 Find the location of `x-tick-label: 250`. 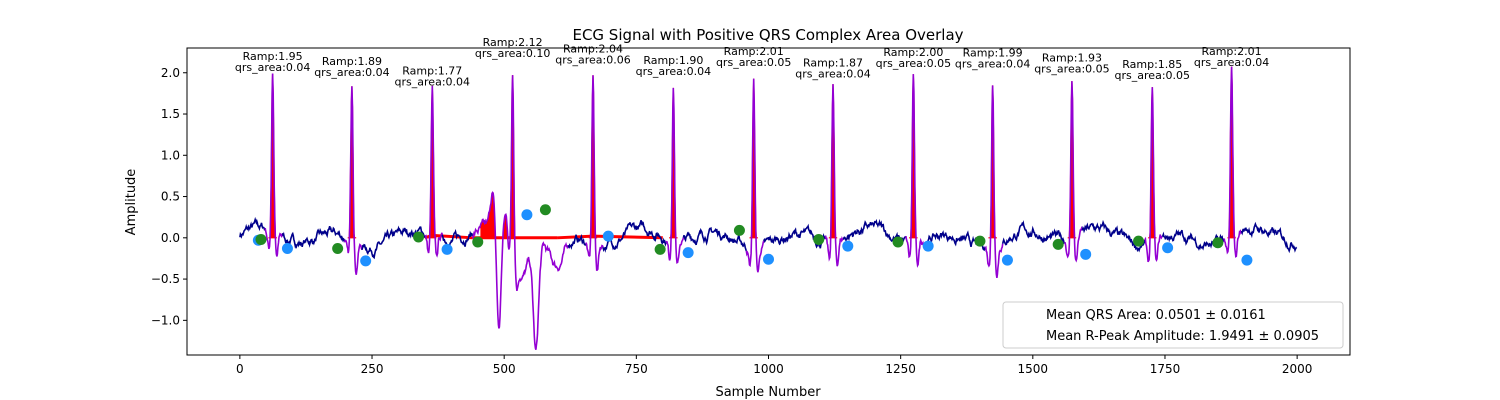

x-tick-label: 250 is located at coordinates (372, 369).